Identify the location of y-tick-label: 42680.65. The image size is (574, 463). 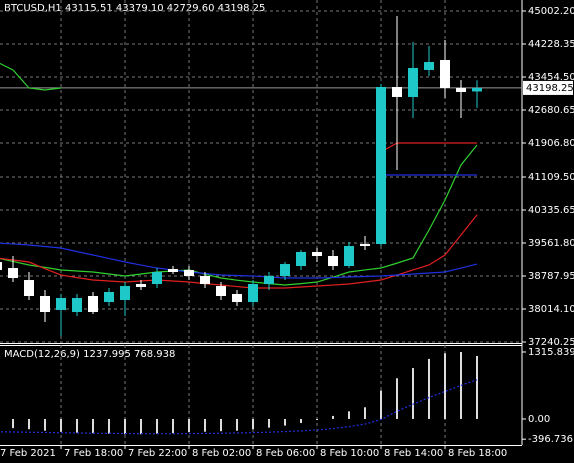
(551, 110).